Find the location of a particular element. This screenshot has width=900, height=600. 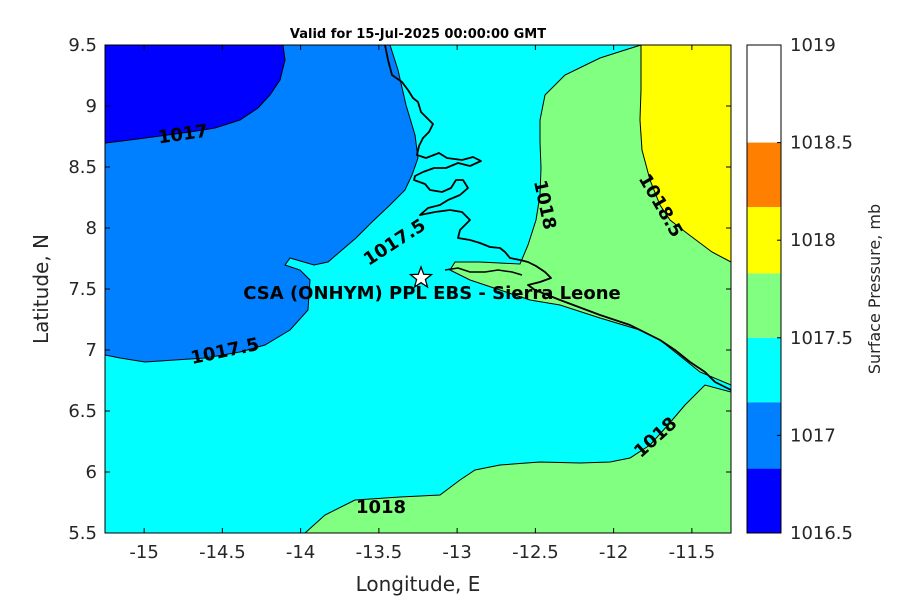

colorbar-tick-label: 1016.5 is located at coordinates (821, 533).